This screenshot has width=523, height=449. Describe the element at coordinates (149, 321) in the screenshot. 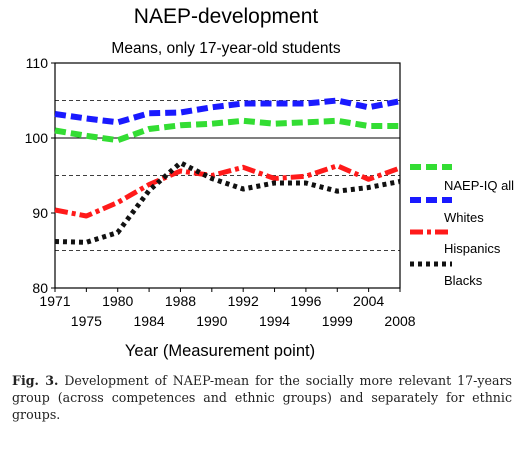

I see `x-tick-label: 1984` at that location.